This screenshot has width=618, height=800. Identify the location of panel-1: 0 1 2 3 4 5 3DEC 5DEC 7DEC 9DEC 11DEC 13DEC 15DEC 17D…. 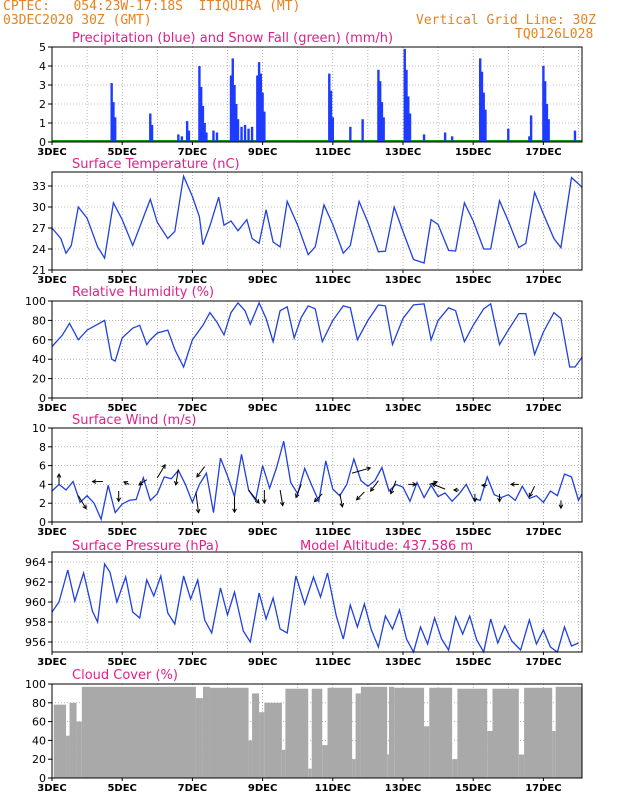
(310, 94).